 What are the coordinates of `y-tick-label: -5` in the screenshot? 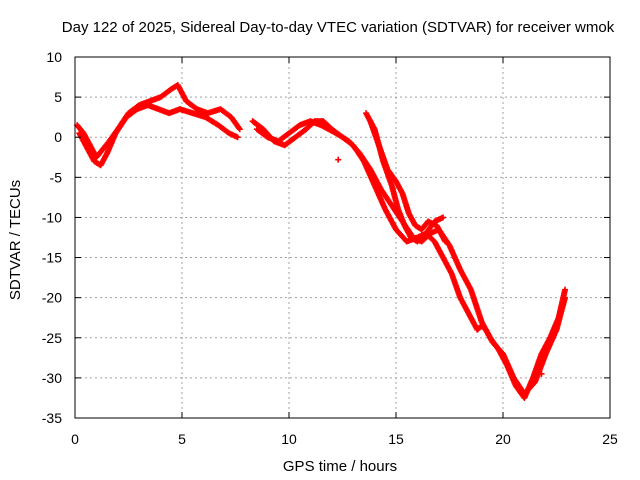 It's located at (56, 177).